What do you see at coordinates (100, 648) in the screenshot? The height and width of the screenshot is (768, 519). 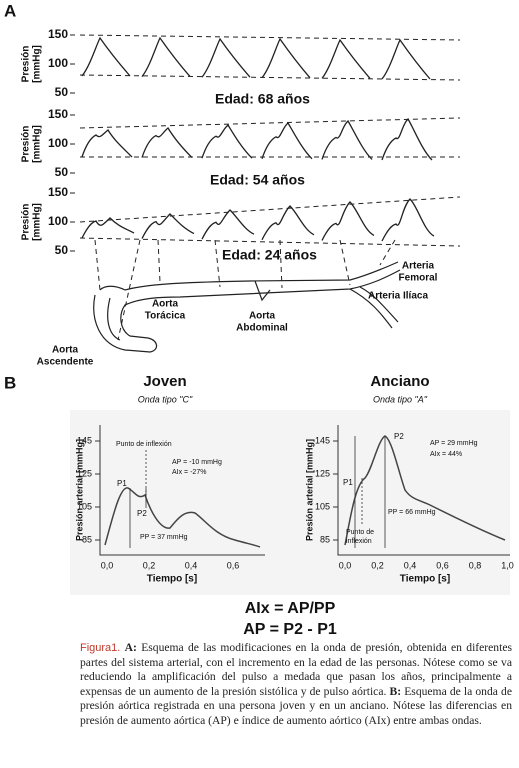 I see `caption-figure: Figura1.` at bounding box center [100, 648].